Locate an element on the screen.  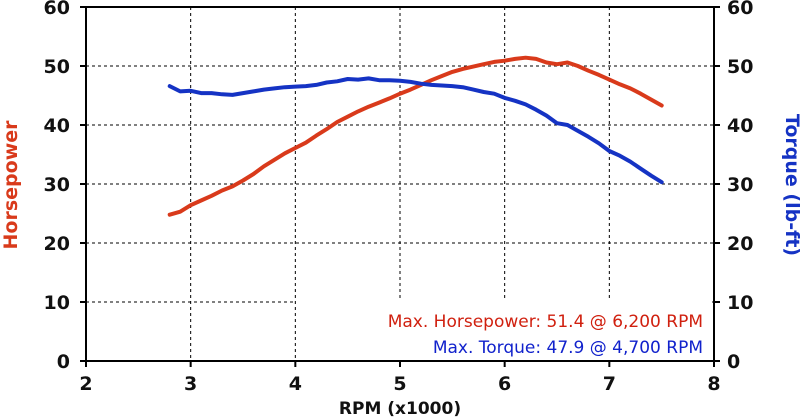
y-tick-label-right: 60 is located at coordinates (740, 9).